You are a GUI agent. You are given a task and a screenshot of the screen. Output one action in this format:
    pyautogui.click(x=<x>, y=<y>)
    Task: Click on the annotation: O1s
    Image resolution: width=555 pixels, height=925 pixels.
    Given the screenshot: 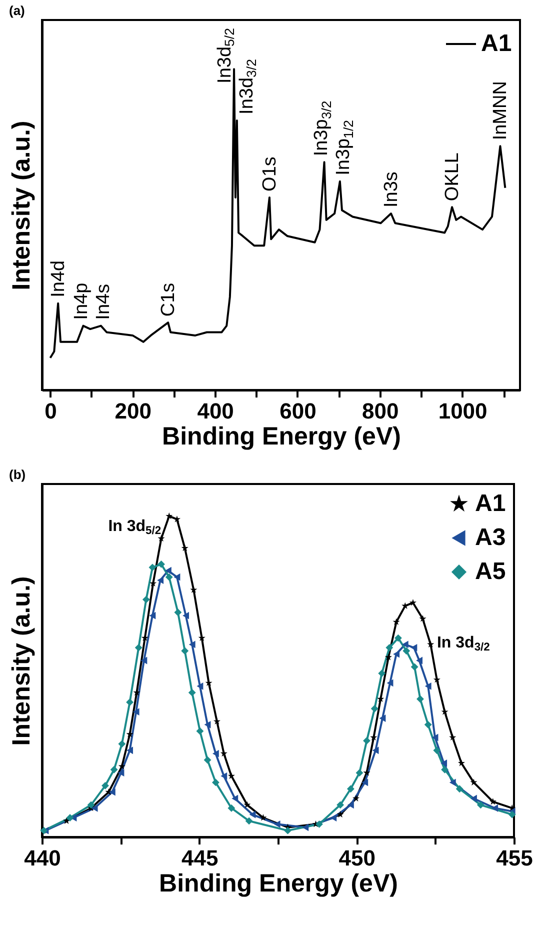 What is the action you would take?
    pyautogui.click(x=269, y=174)
    